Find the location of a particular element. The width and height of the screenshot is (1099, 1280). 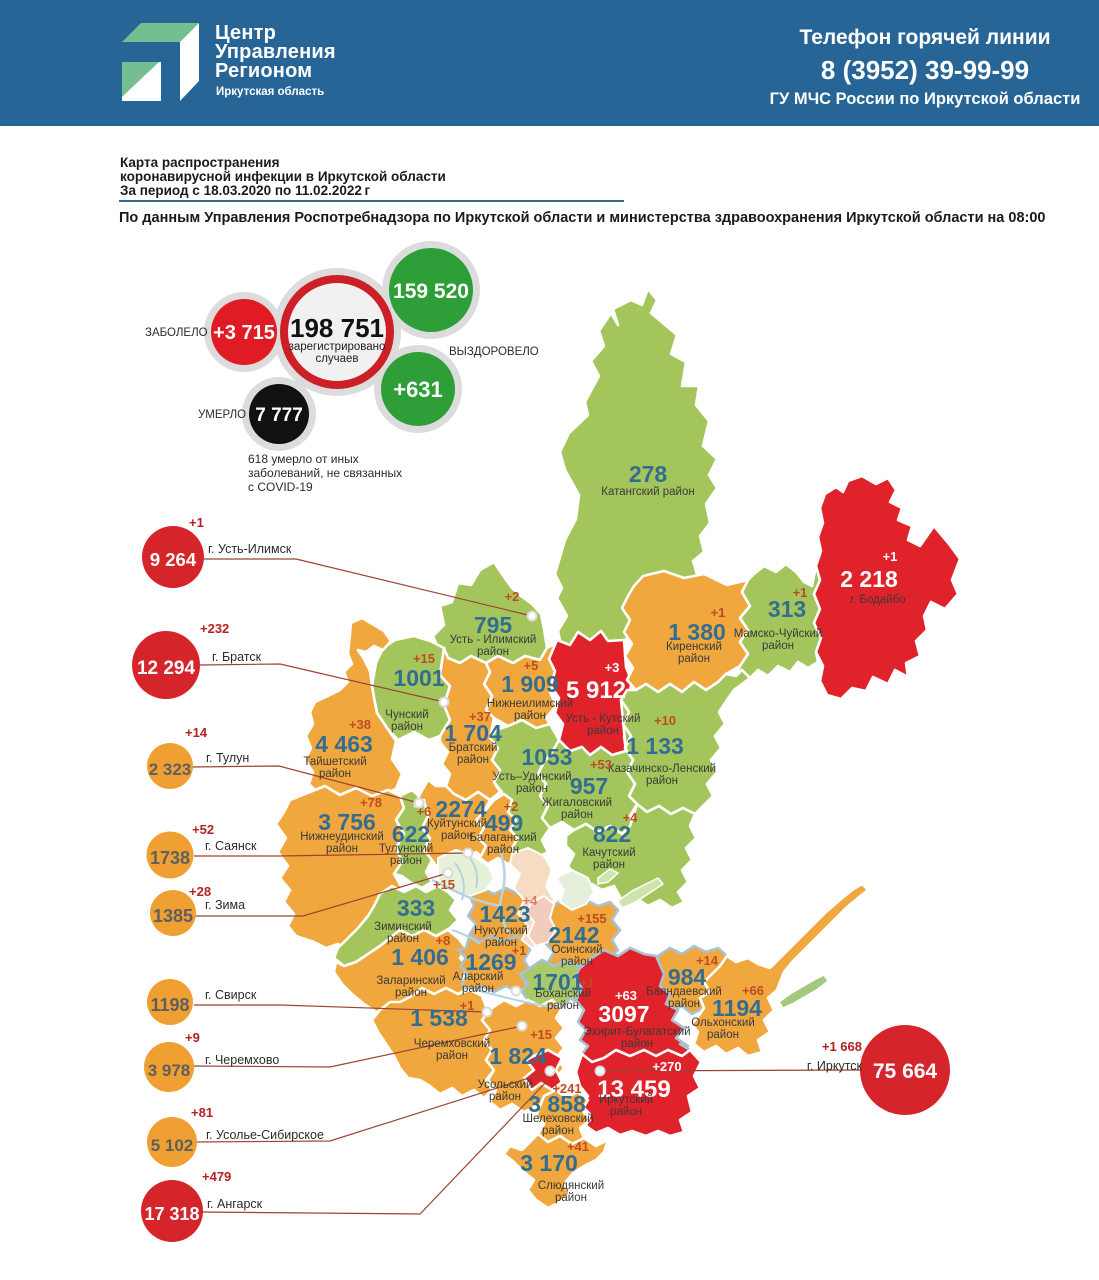

svg-text: г. Ангарск is located at coordinates (235, 1204).